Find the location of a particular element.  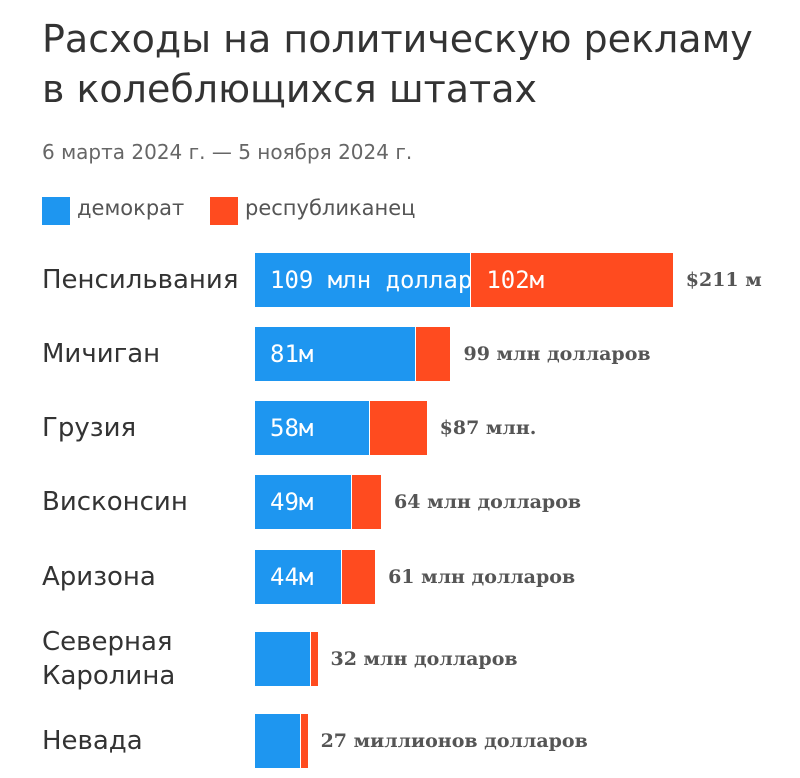

legend-label: демократ is located at coordinates (131, 208).